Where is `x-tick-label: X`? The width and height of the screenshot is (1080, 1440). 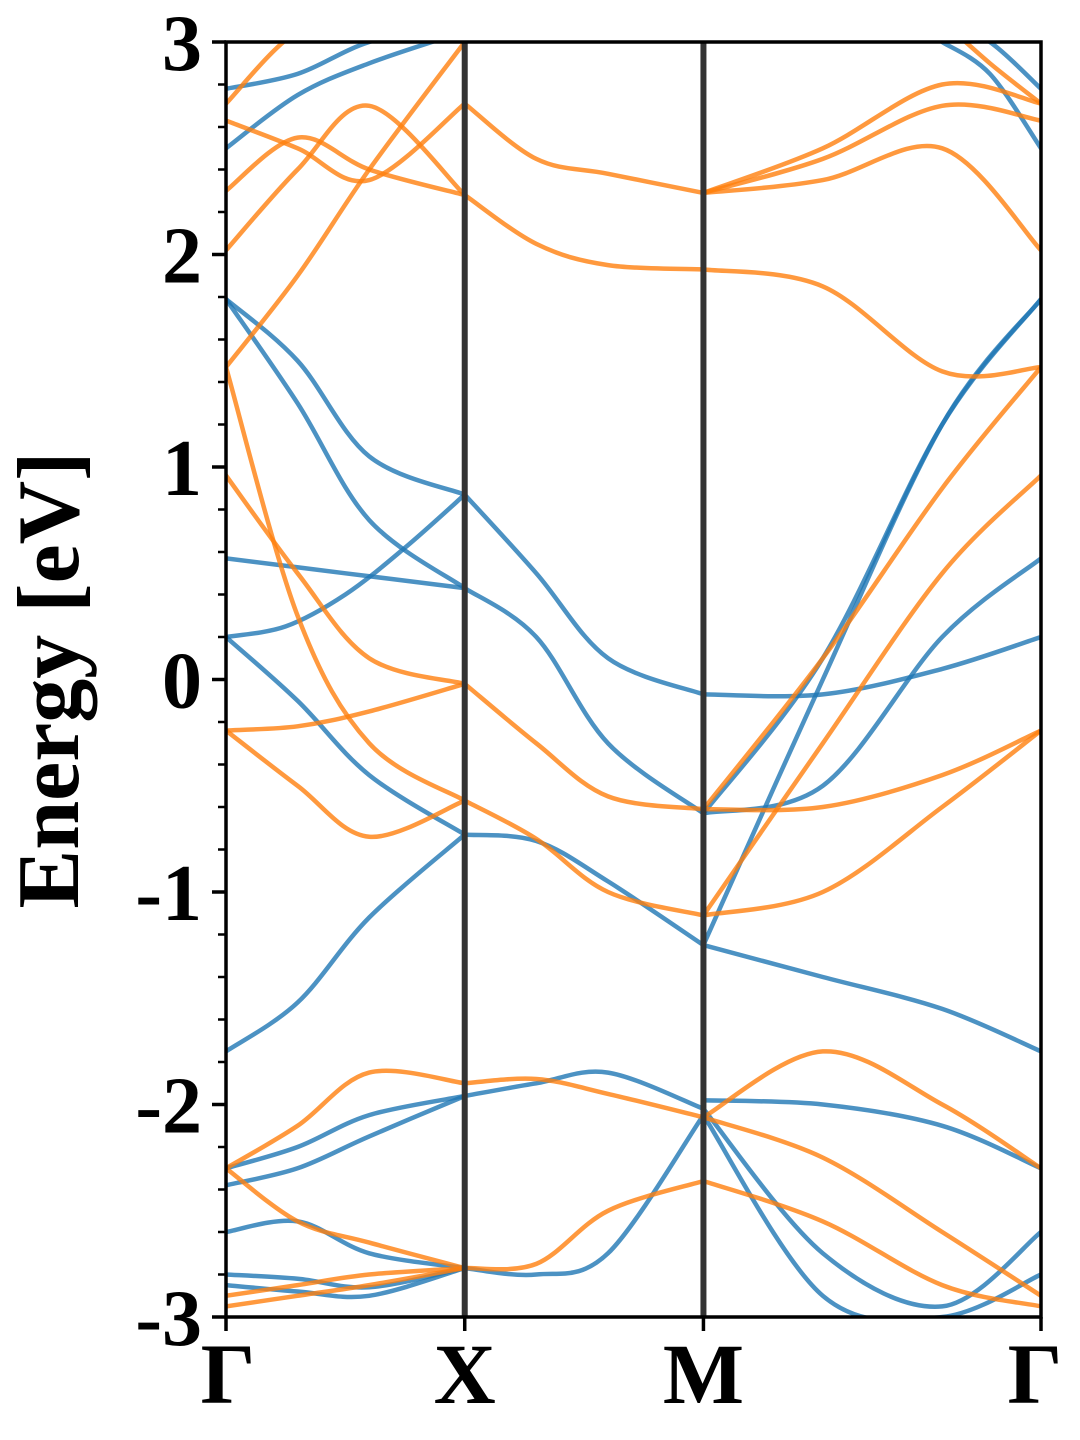
x-tick-label: X is located at coordinates (465, 1374).